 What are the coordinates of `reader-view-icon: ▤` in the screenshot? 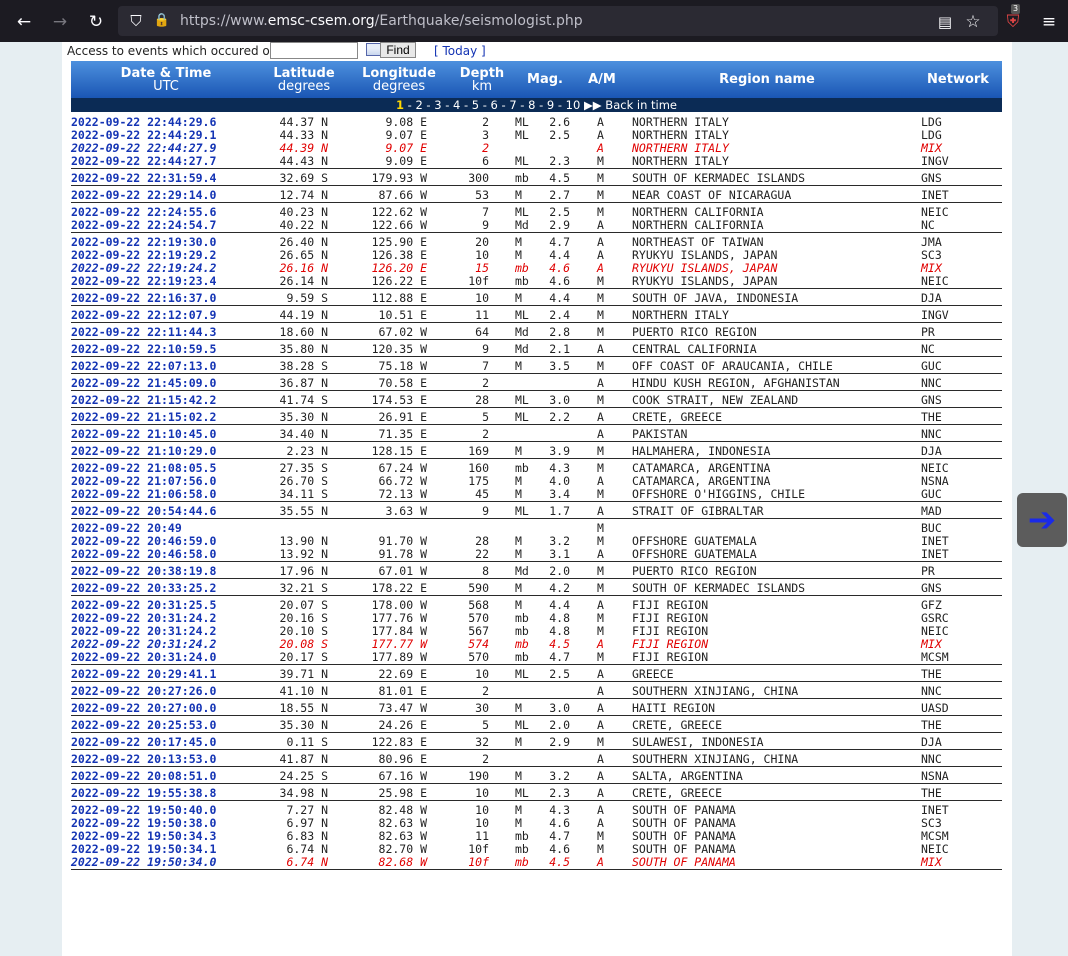 It's located at (945, 22).